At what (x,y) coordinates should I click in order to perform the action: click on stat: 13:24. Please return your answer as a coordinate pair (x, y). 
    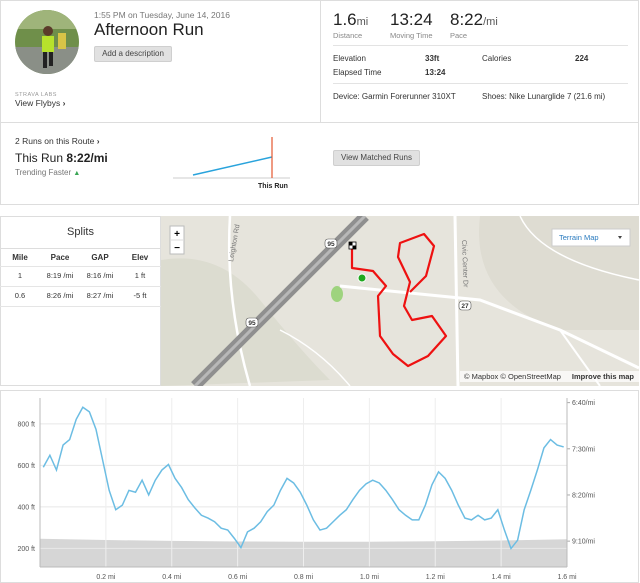
    Looking at the image, I should click on (411, 20).